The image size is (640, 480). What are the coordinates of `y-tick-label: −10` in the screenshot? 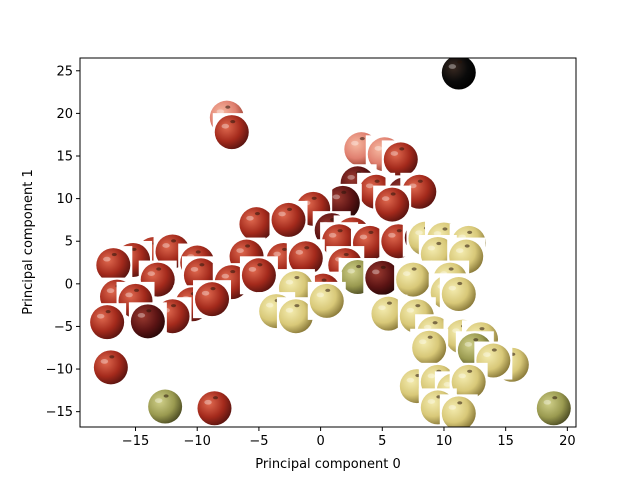 It's located at (59, 370).